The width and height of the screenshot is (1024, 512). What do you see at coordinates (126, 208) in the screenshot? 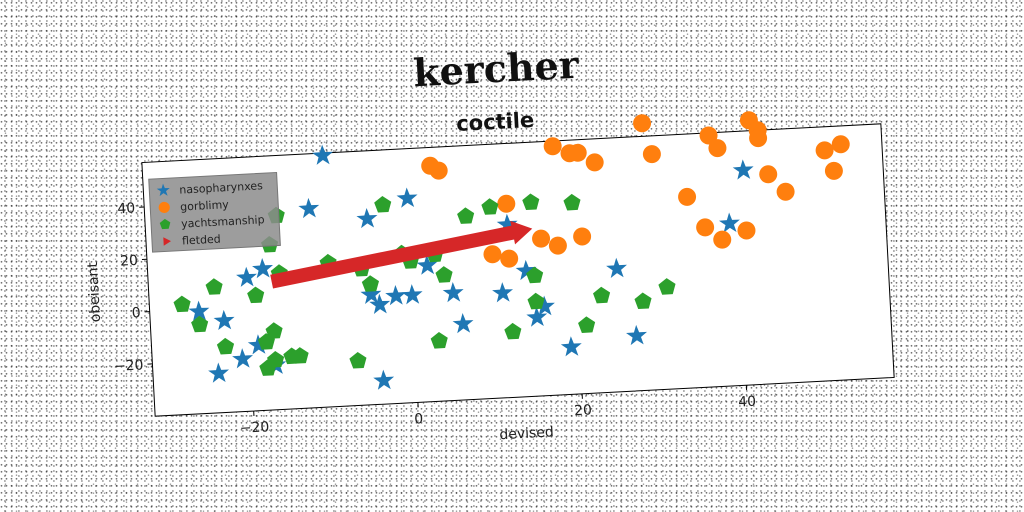
I see `y-tick-label: 40` at bounding box center [126, 208].